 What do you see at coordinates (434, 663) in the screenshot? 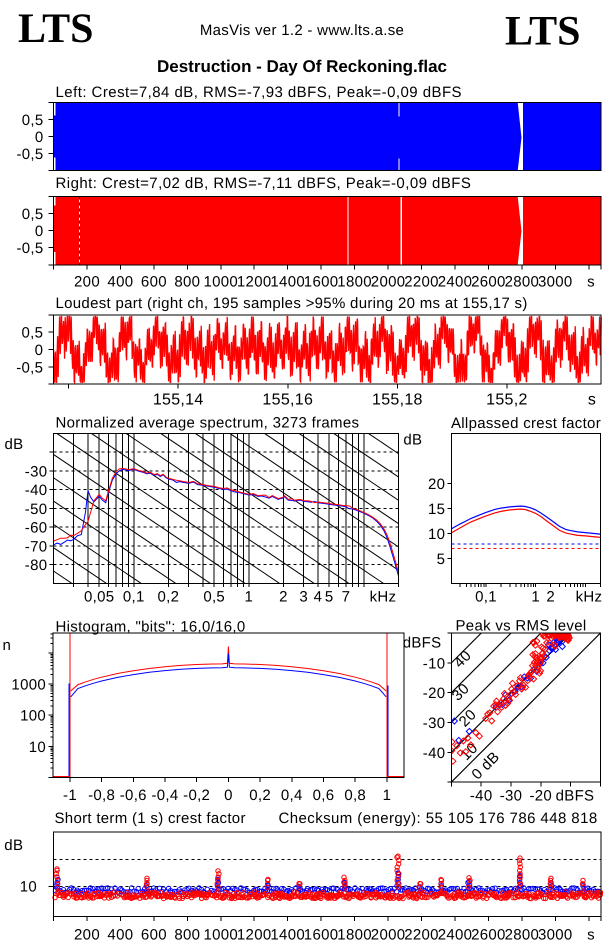
I see `svg-text: -10` at bounding box center [434, 663].